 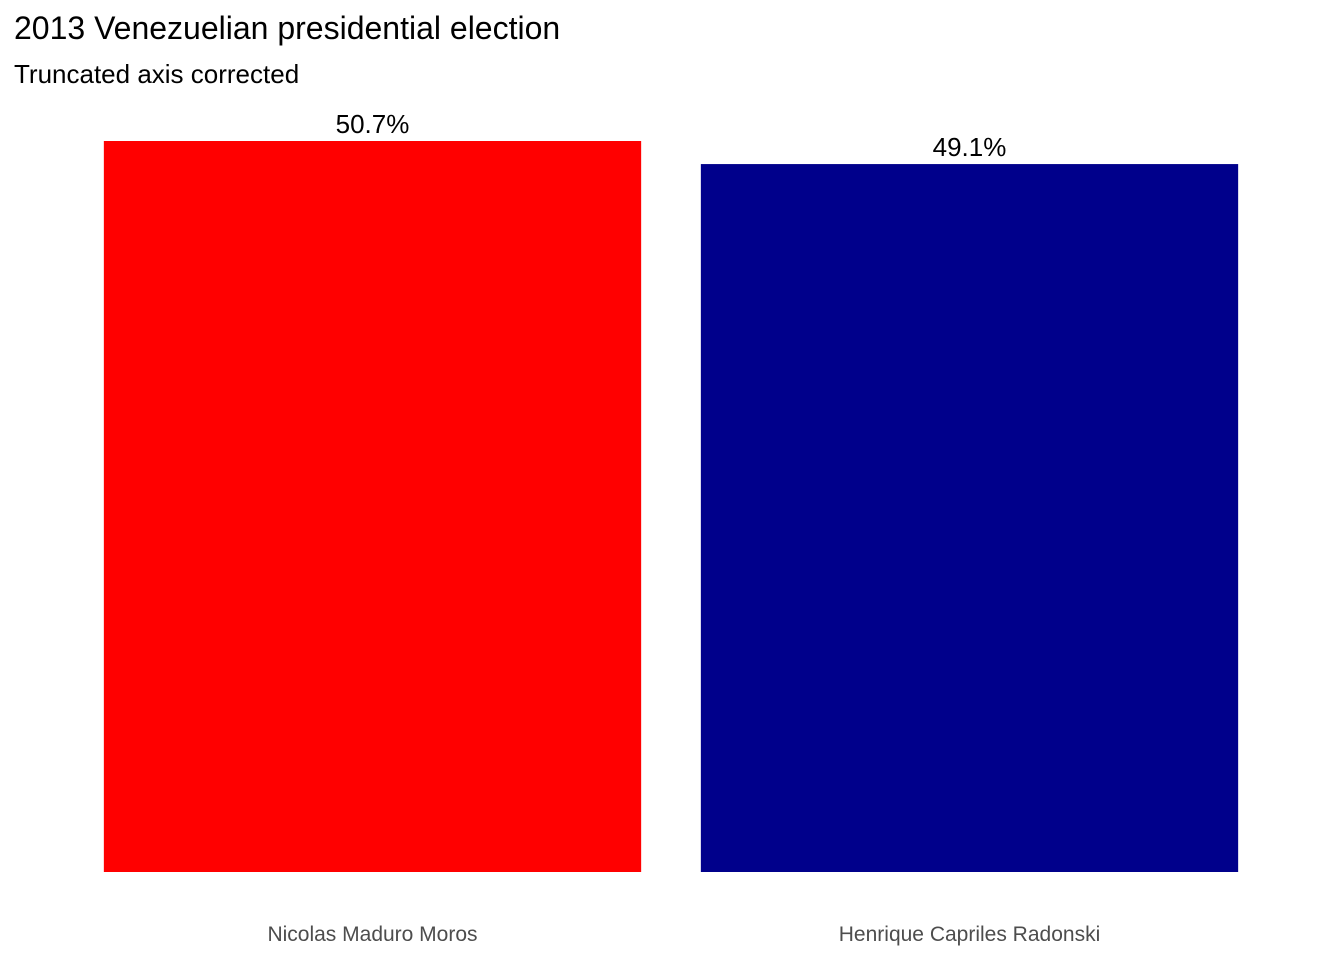 What do you see at coordinates (373, 124) in the screenshot?
I see `bar-value-label-1: 50.7%` at bounding box center [373, 124].